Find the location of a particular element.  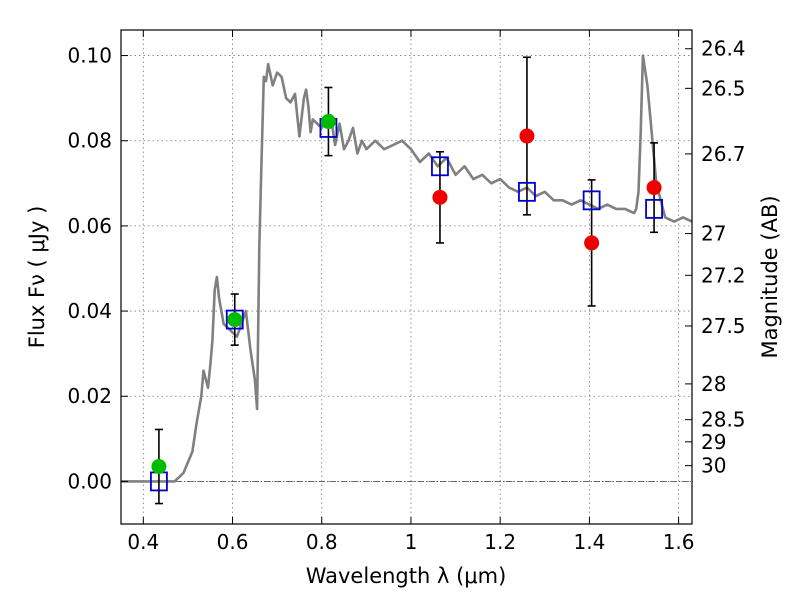

magnitude-tick-label: 30 is located at coordinates (713, 466).